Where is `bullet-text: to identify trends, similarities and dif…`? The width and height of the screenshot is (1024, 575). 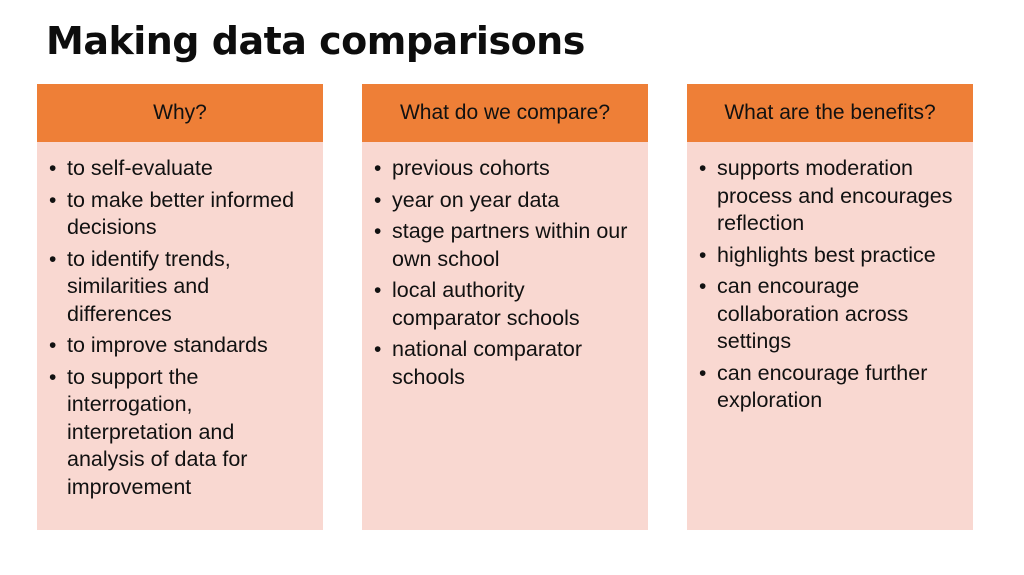 bullet-text: to identify trends, similarities and dif… is located at coordinates (149, 286).